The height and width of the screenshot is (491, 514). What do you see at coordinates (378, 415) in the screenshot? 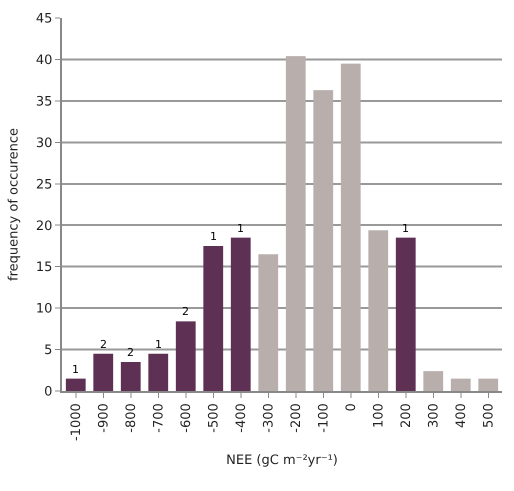
I see `x-tick-label: 100` at bounding box center [378, 415].